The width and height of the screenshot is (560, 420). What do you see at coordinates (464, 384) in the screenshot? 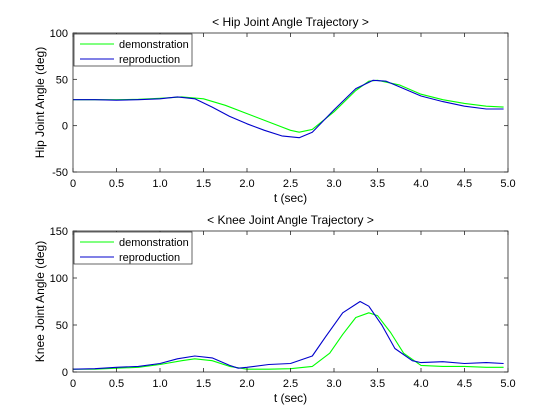
I see `knee-x-tick-label: 4.5` at bounding box center [464, 384].